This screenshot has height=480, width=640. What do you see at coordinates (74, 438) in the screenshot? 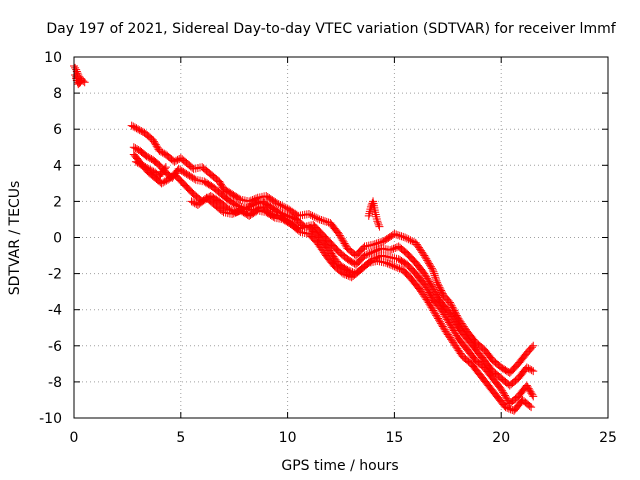
I see `x-tick-label: 0` at bounding box center [74, 438].